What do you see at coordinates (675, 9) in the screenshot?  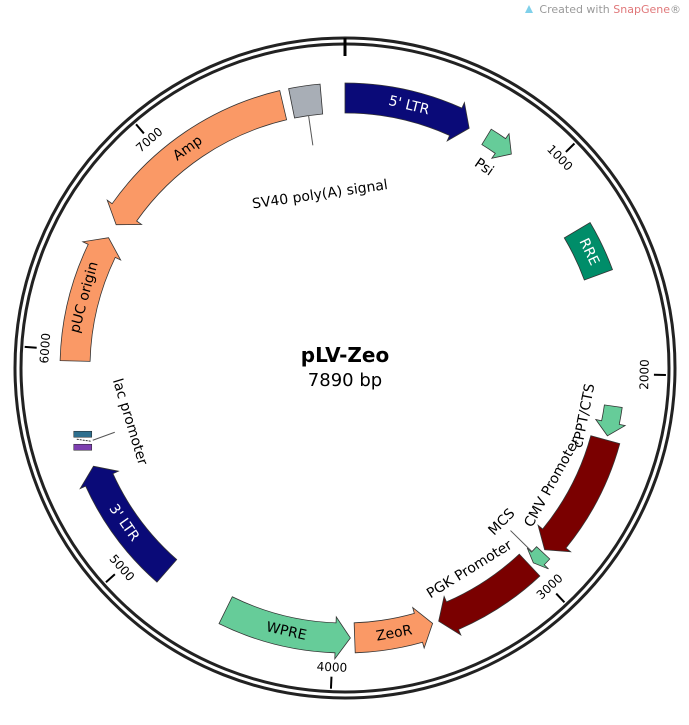 I see `watermark-suffix: ®` at bounding box center [675, 9].